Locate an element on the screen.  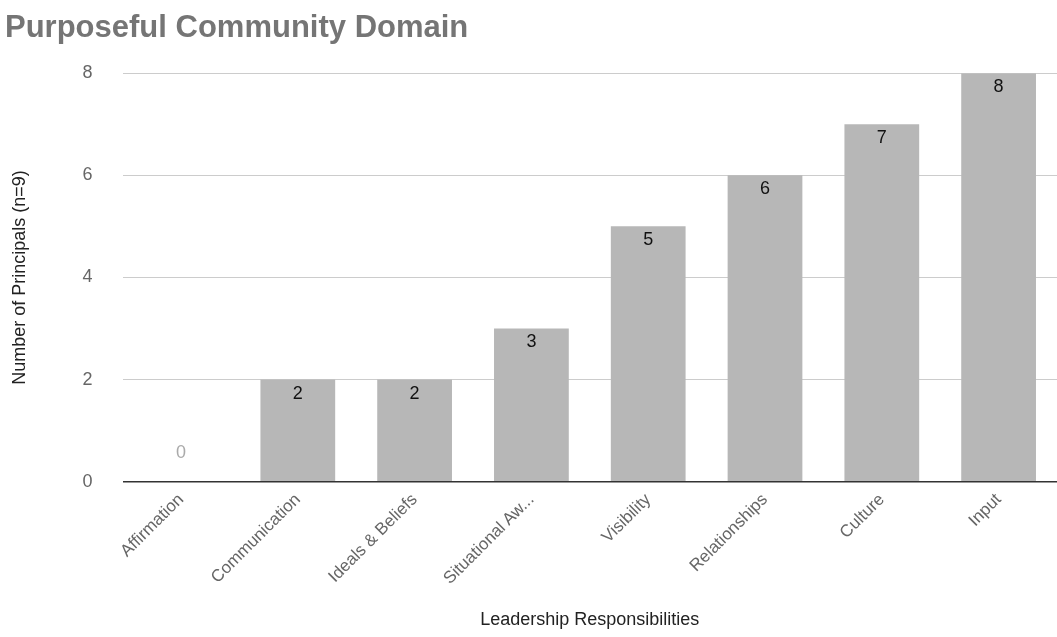
data-label: 6 is located at coordinates (765, 188).